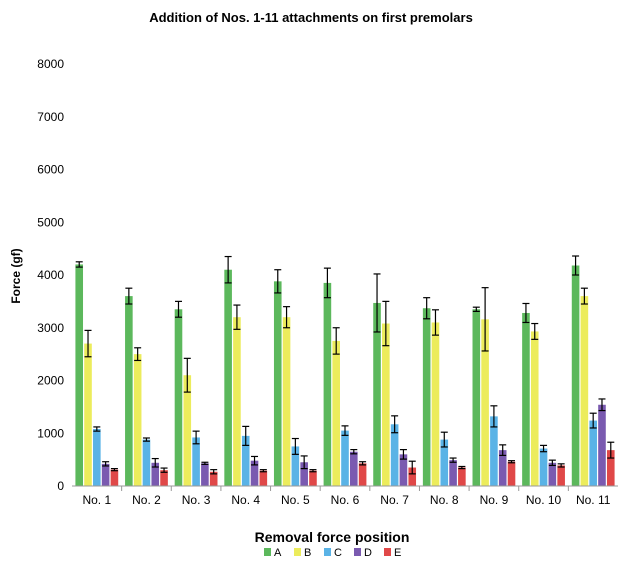  I want to click on legend-label: A, so click(278, 553).